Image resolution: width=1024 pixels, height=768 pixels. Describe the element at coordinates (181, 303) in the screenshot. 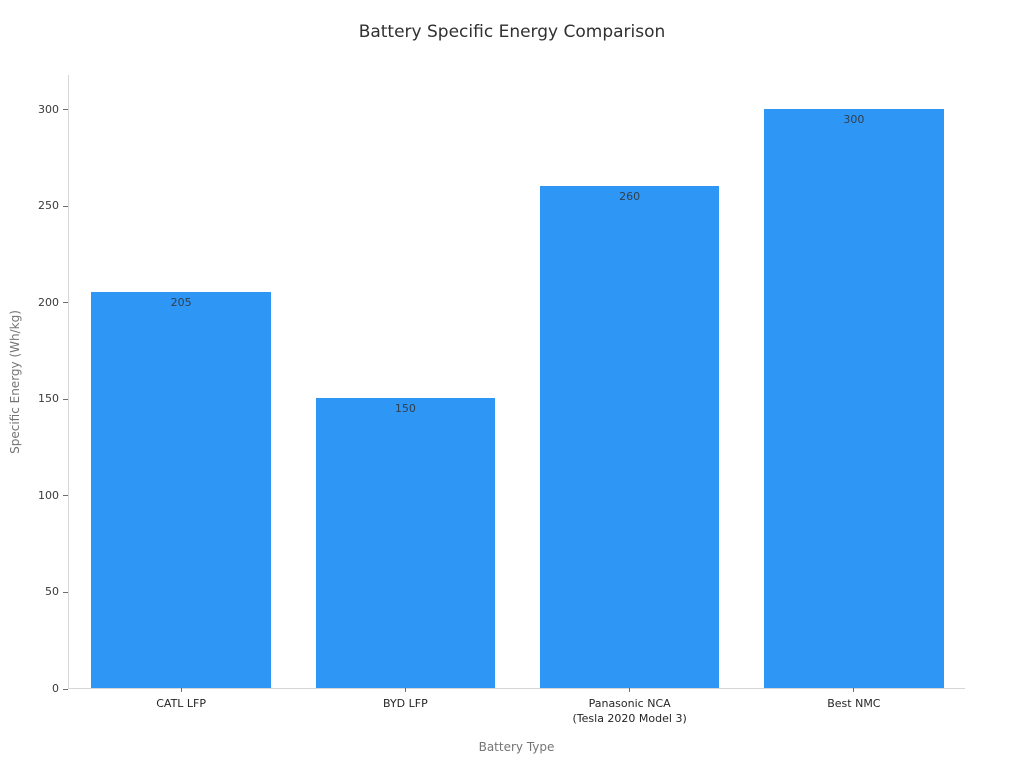

I see `bar-value-label-catl-lfp: 205` at that location.